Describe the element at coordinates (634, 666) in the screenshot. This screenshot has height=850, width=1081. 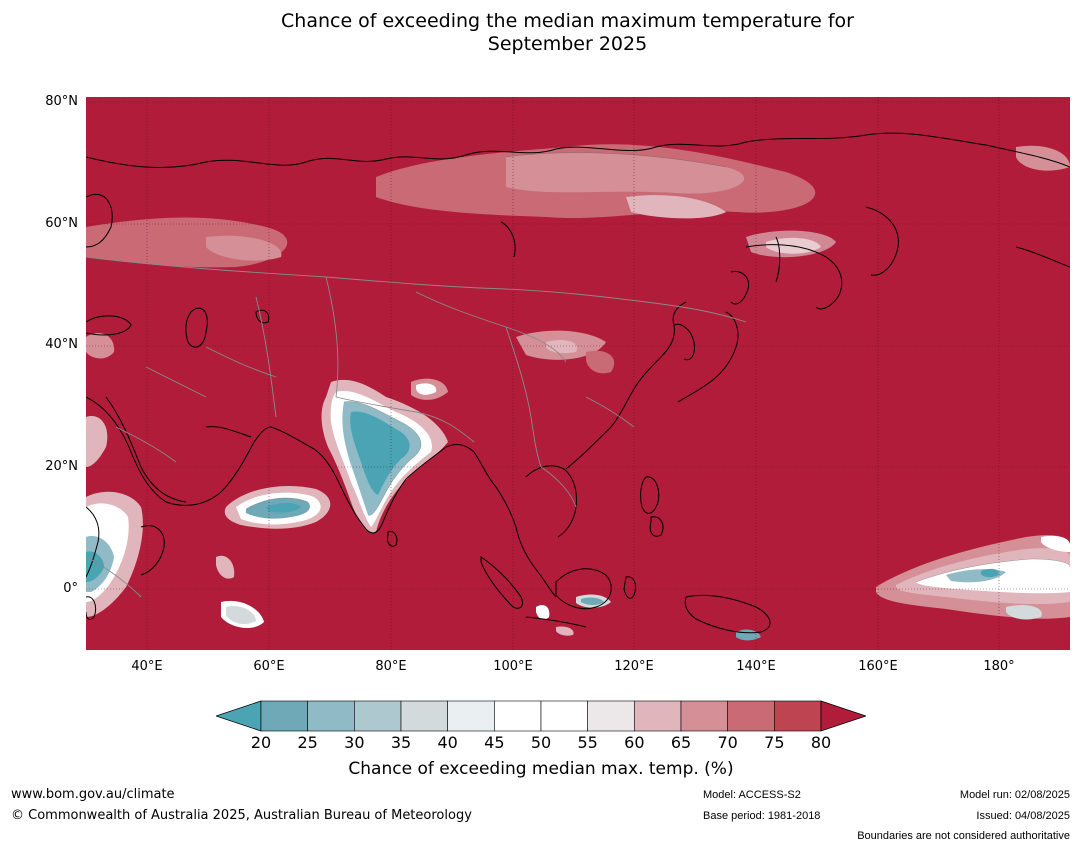
I see `lon-label-120e: 120°E` at that location.